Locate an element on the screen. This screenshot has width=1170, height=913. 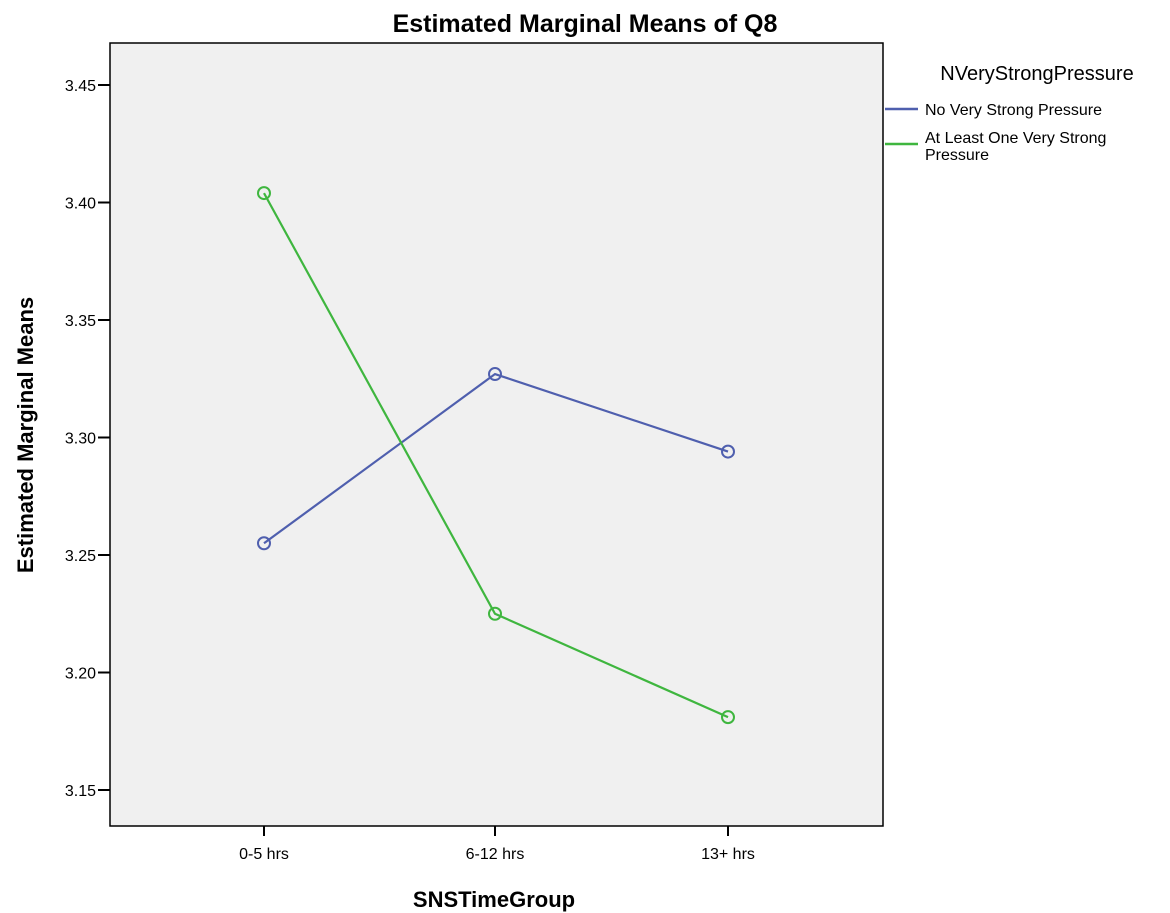
y-tick-label: 3.35 is located at coordinates (80, 321).